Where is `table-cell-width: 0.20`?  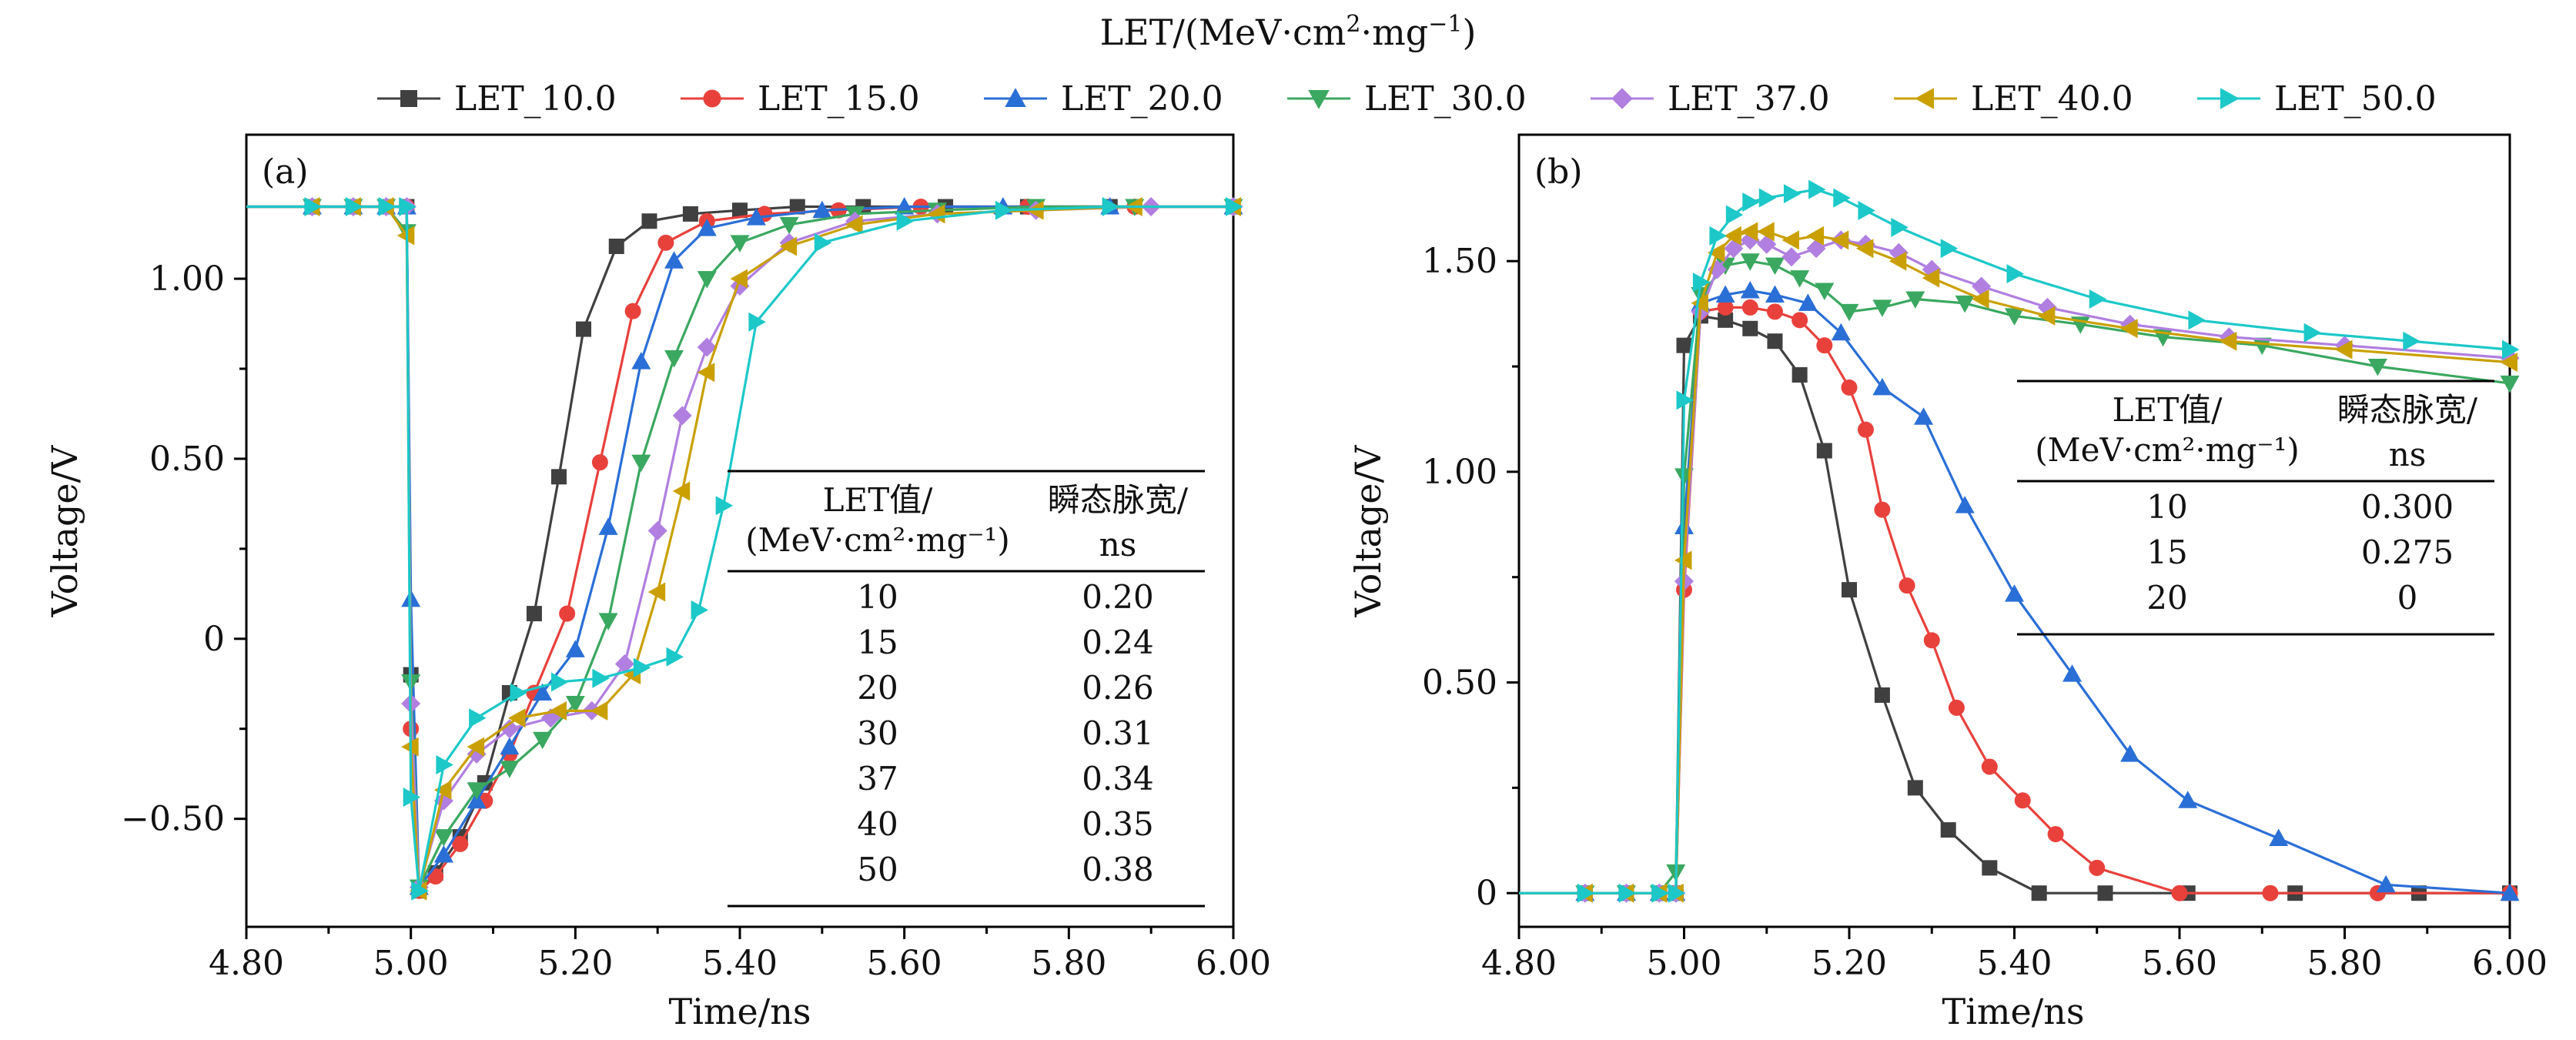
table-cell-width: 0.20 is located at coordinates (1118, 597).